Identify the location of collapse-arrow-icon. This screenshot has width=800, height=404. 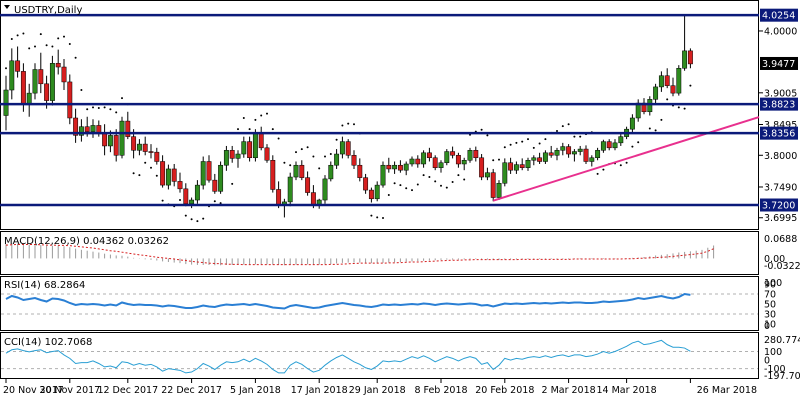
(7, 7).